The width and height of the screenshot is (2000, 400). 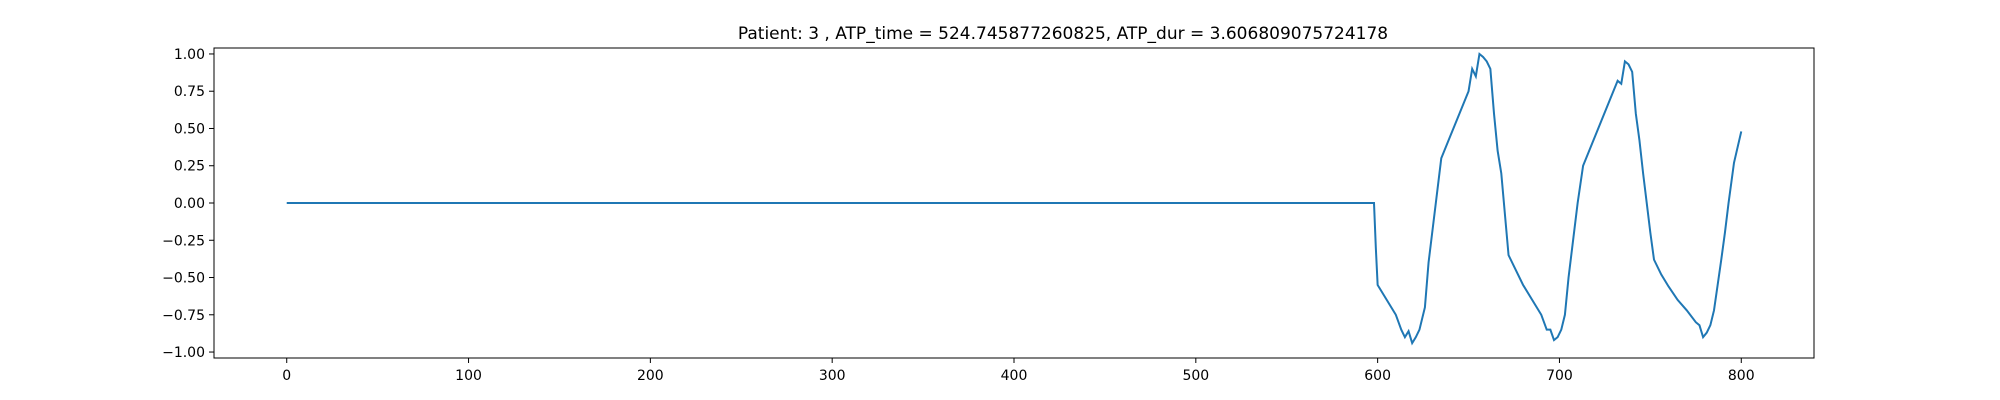 I want to click on y-tick-label: 0.00, so click(x=189, y=204).